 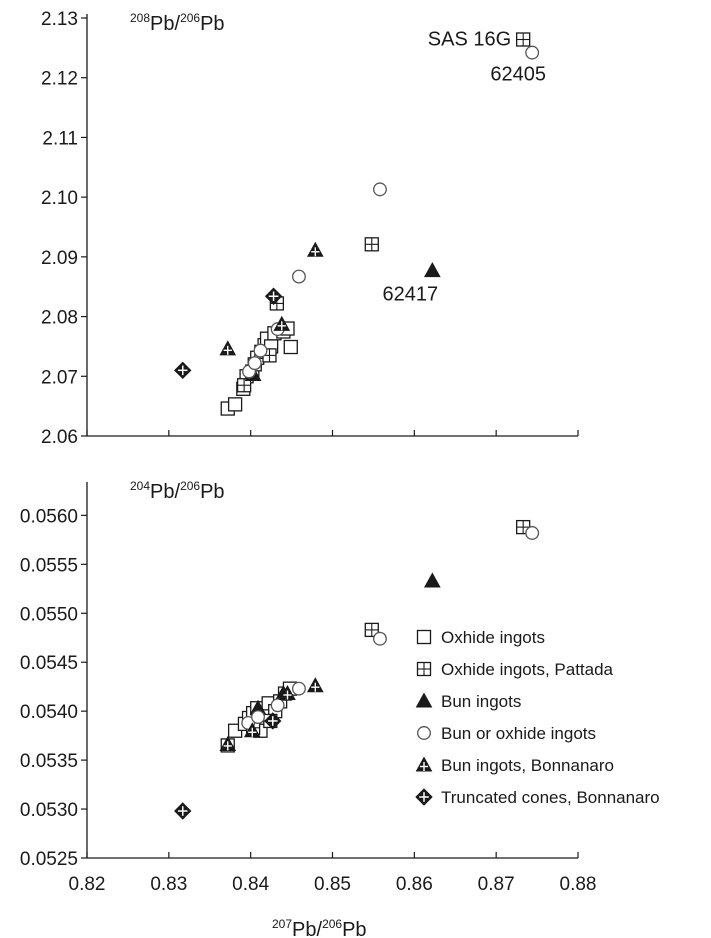 I want to click on legend-label: Oxhide ingots, so click(x=493, y=637).